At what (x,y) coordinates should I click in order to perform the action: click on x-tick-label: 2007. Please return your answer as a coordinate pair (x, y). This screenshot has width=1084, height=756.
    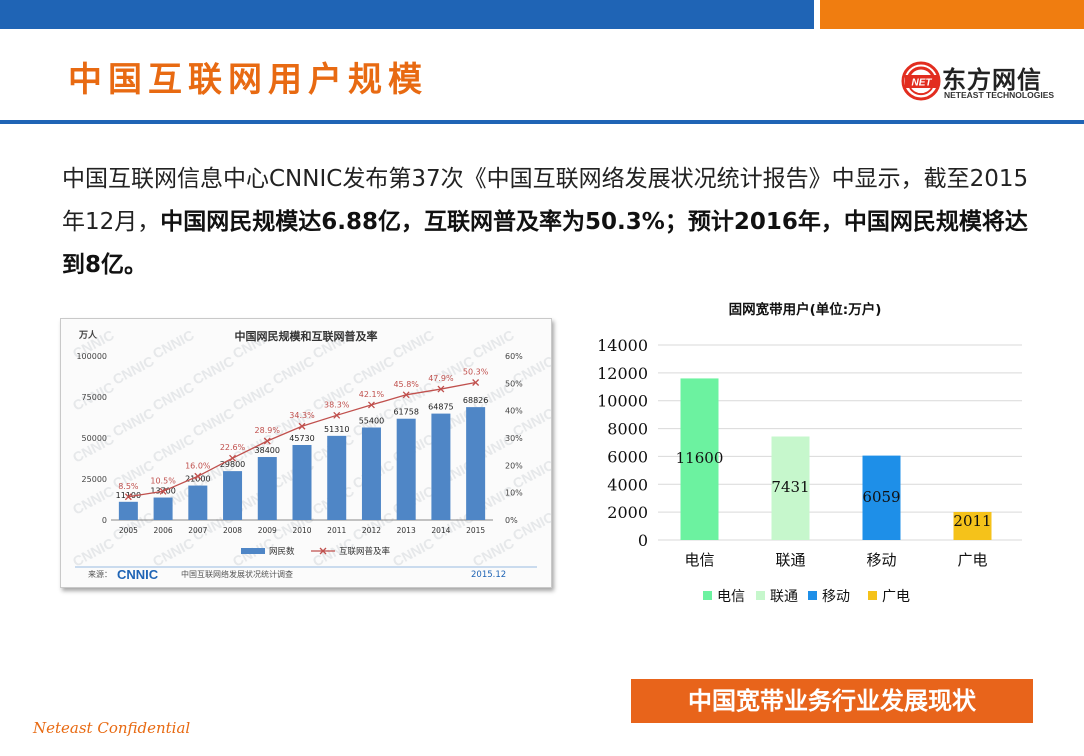
    Looking at the image, I should click on (197, 530).